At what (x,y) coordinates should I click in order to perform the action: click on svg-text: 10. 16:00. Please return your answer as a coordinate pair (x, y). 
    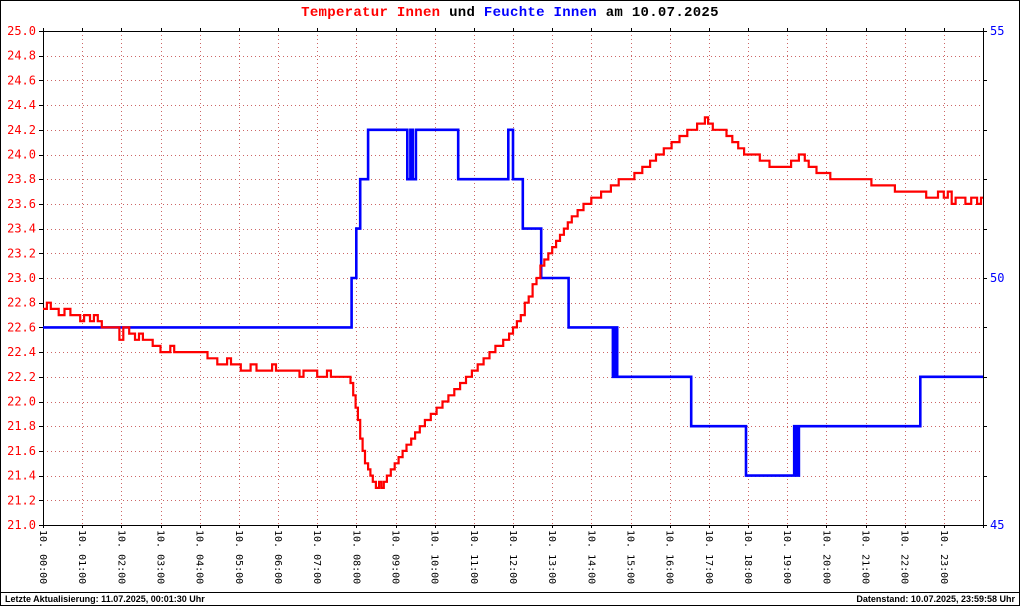
    Looking at the image, I should click on (669, 557).